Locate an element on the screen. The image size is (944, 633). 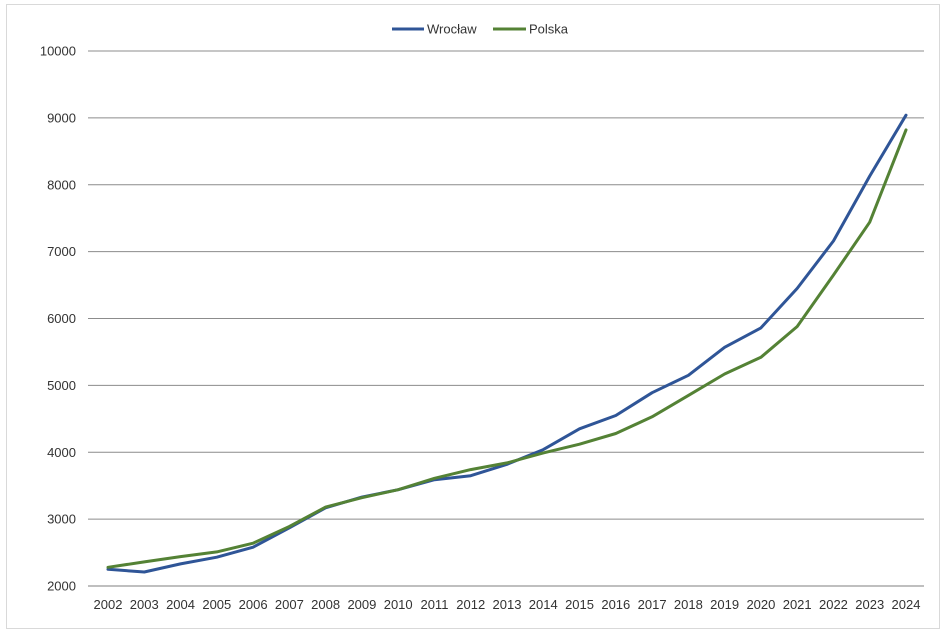
x-tick-label: 2012 is located at coordinates (470, 604).